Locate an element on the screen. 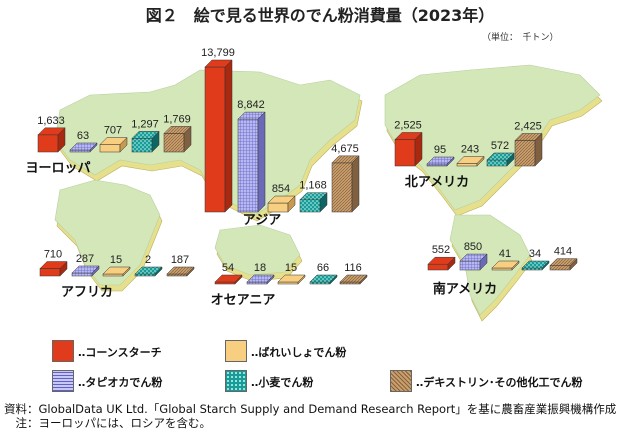  region-group: 552 850 41 34 414 南アメリカ is located at coordinates (502, 269).